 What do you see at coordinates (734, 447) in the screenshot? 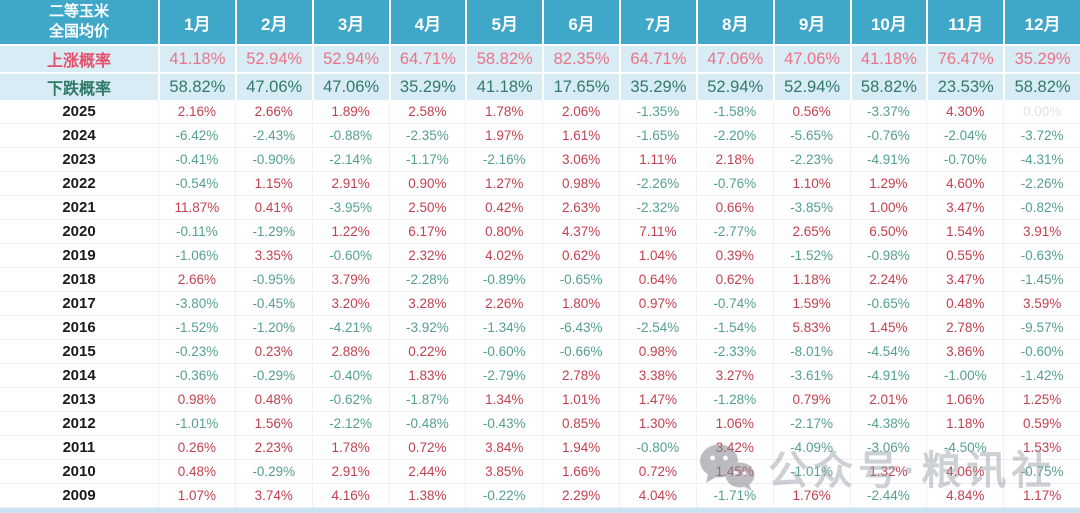
I see `value-cell: 3.42%` at bounding box center [734, 447].